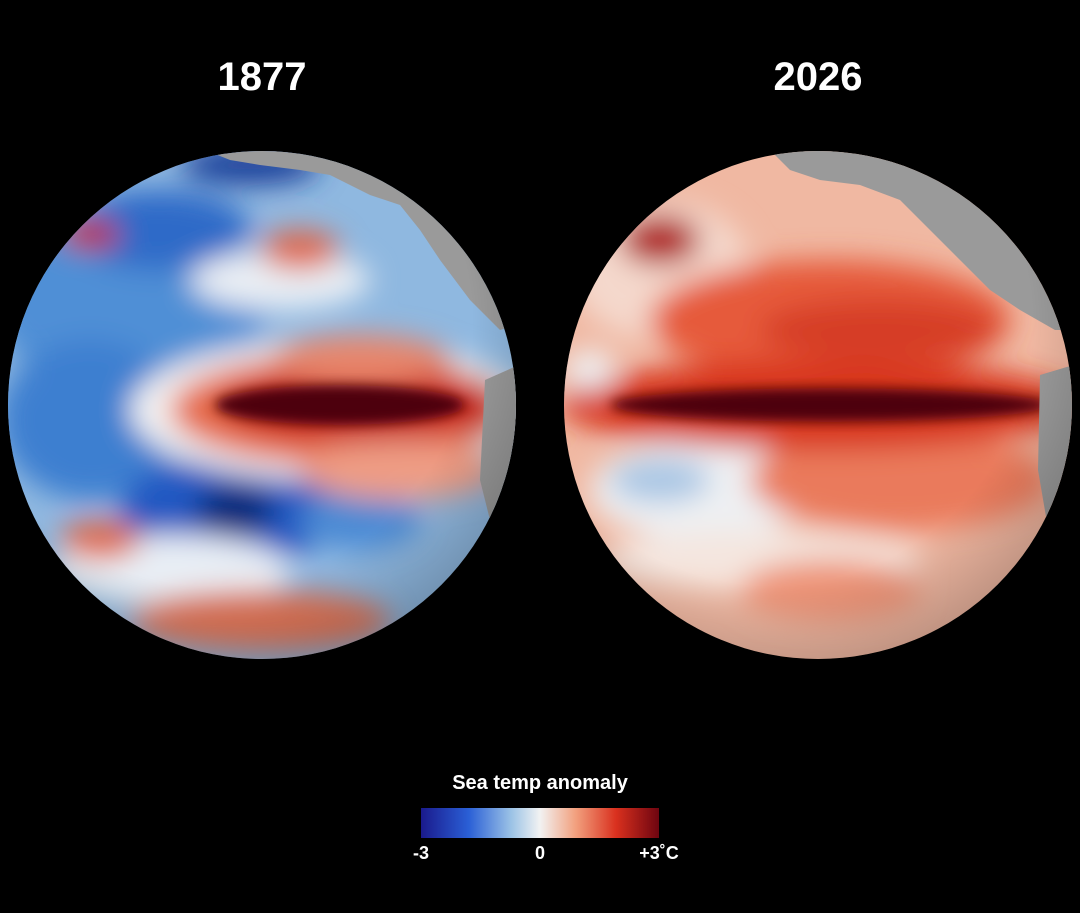 This screenshot has height=913, width=1080. I want to click on panel-title: 1877, so click(262, 77).